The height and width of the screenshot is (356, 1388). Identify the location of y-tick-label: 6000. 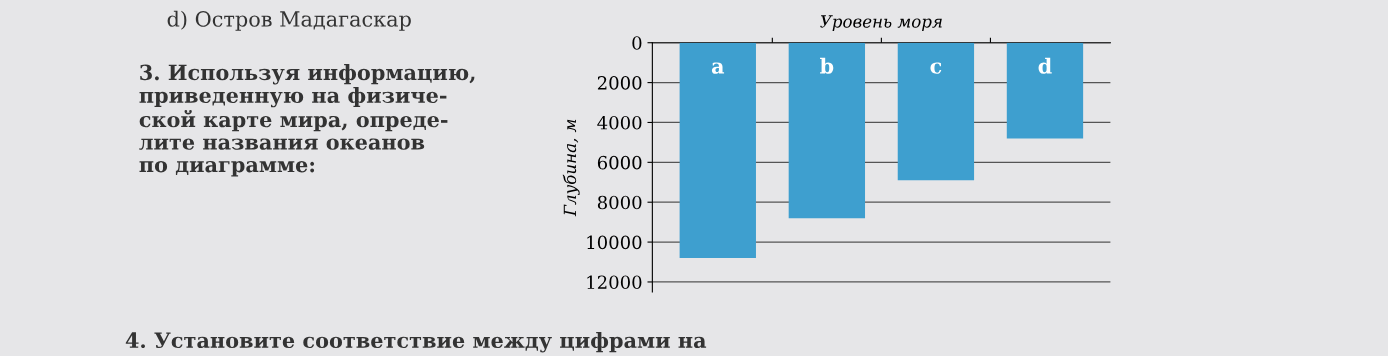
(619, 162).